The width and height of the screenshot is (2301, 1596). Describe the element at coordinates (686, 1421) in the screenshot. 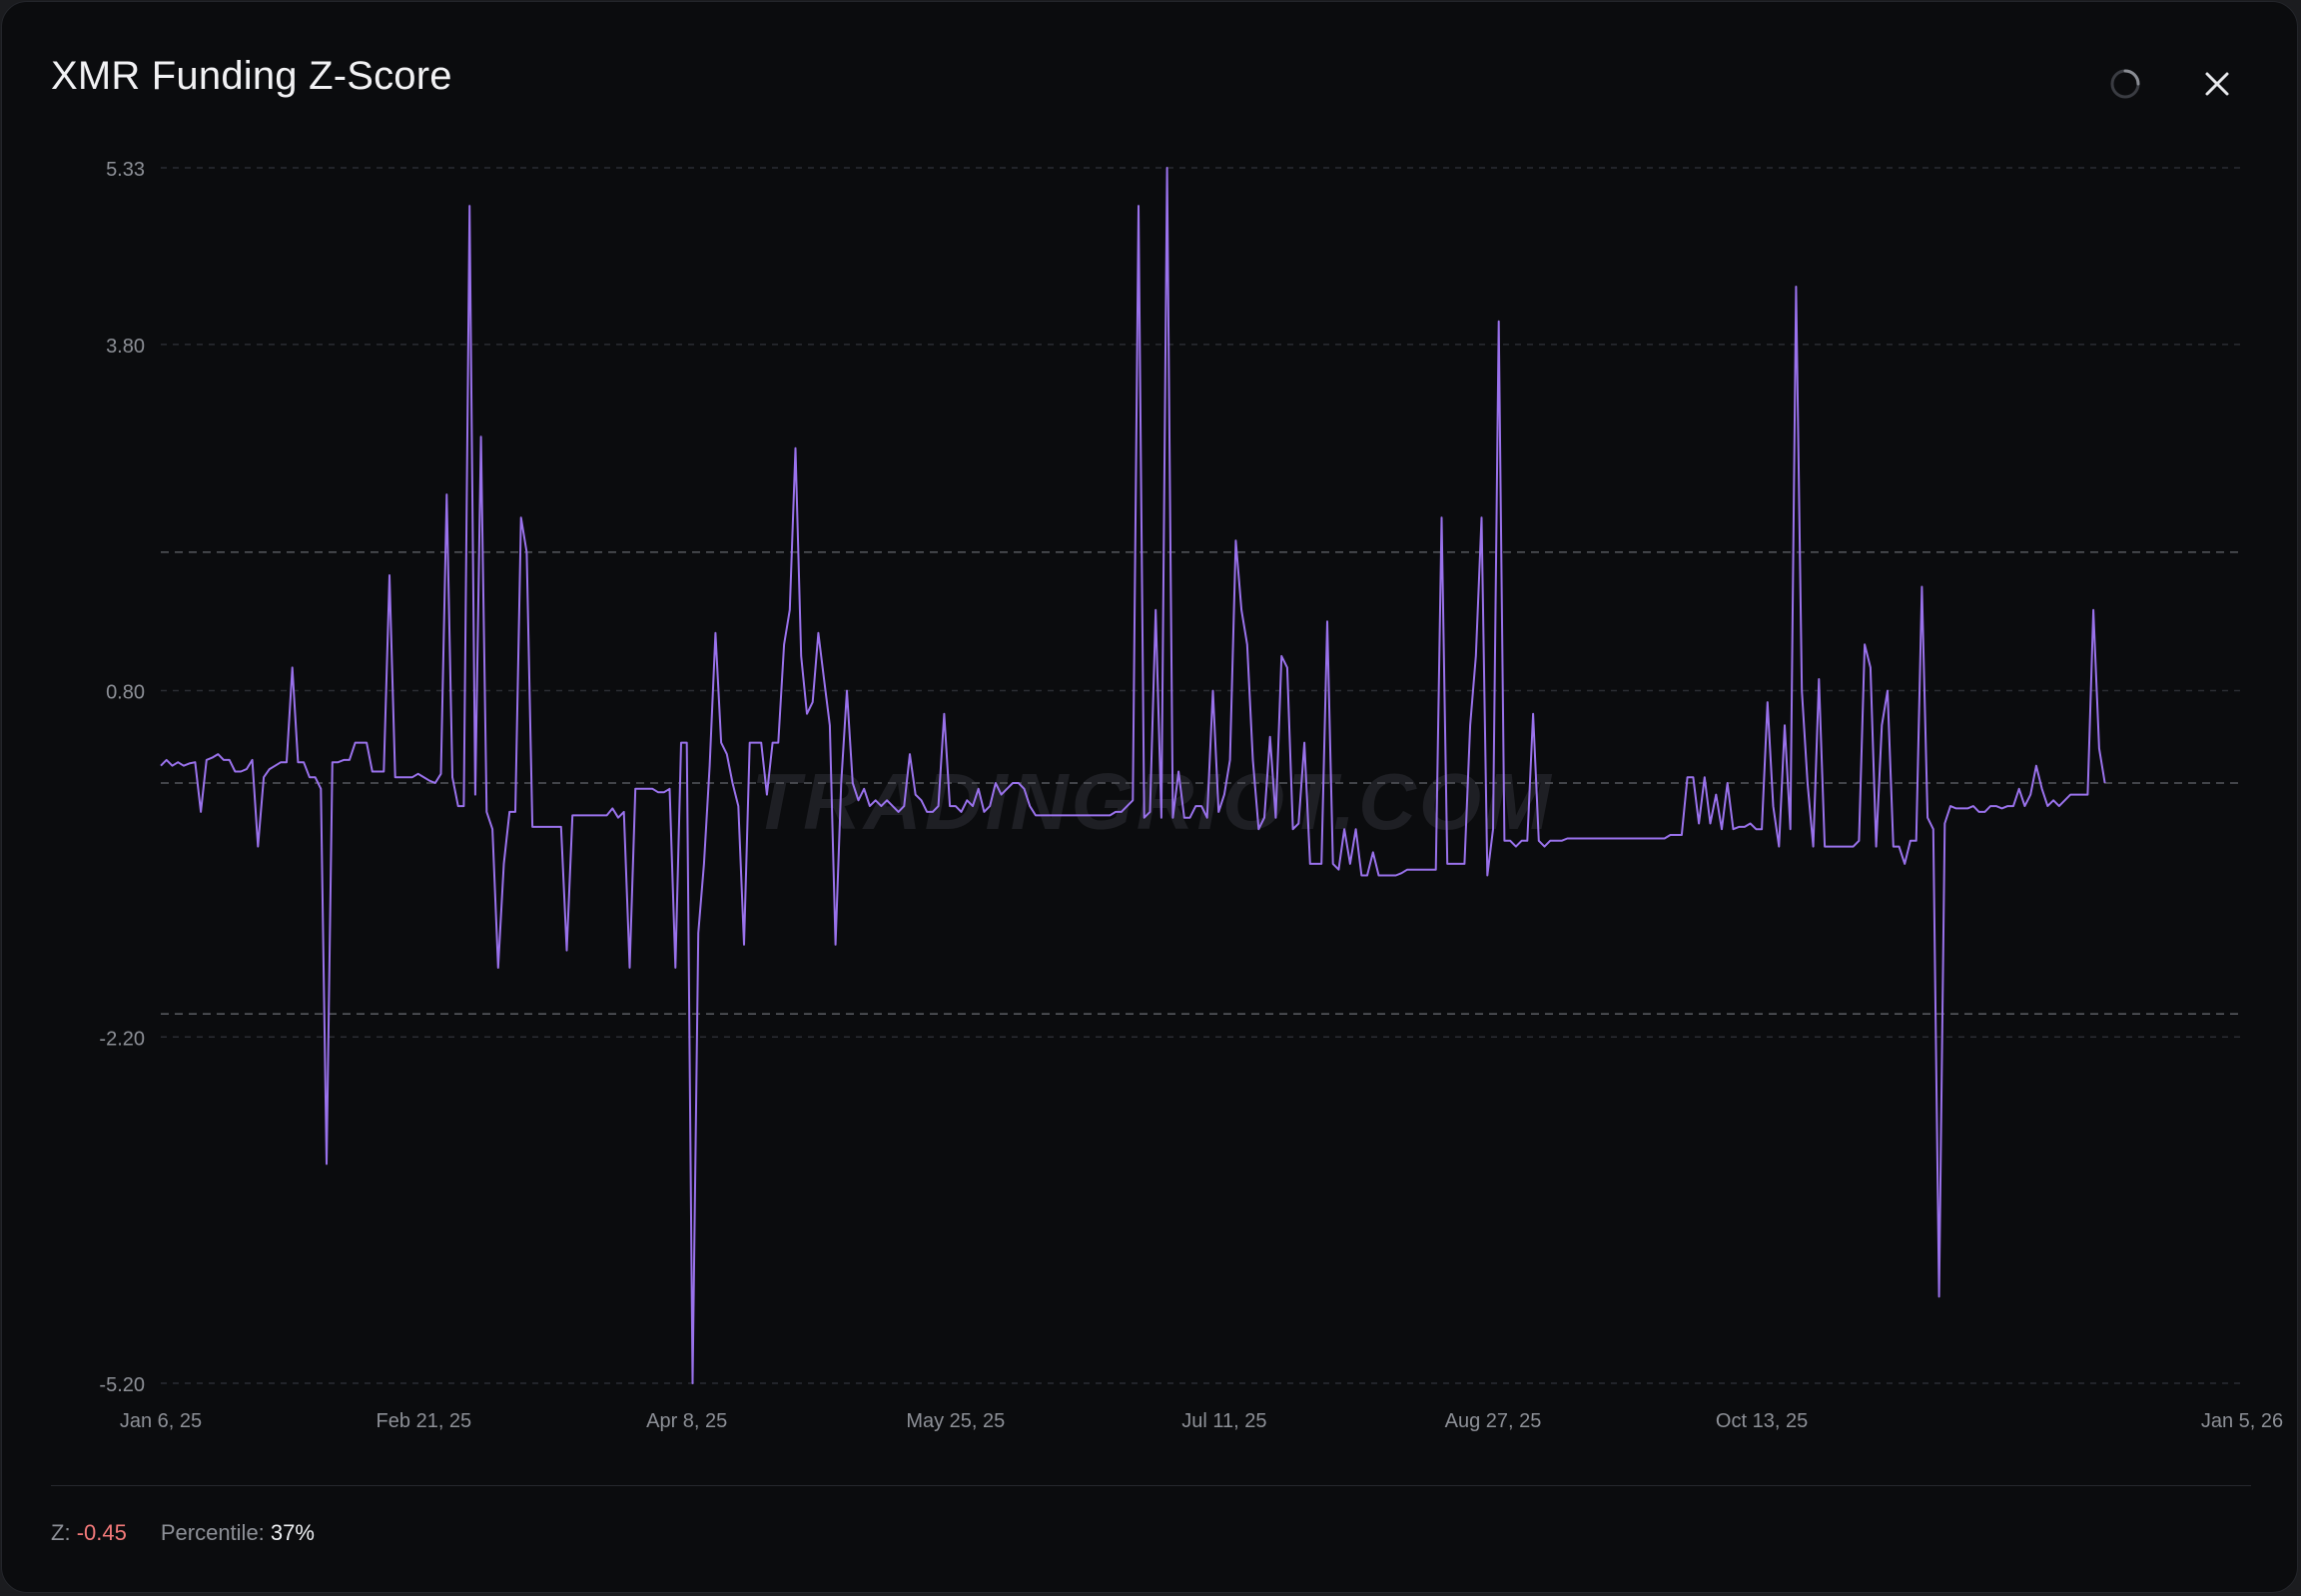

I see `x-tick-label: Apr 8, 25` at that location.